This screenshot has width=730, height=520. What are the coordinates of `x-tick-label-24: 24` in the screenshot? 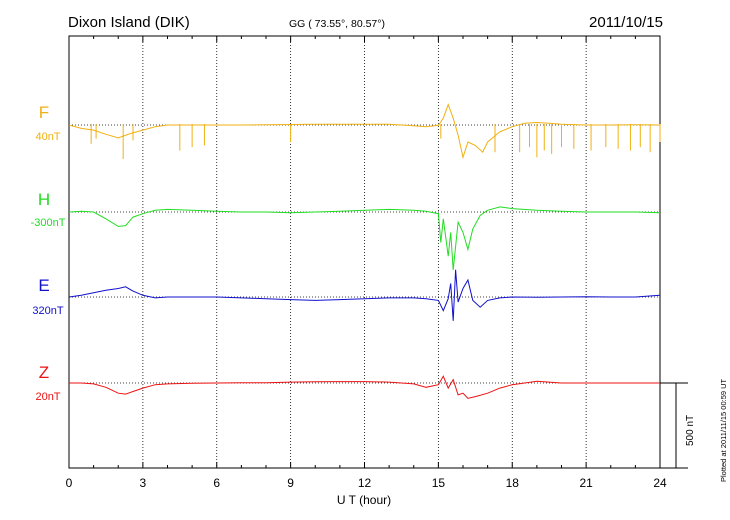 It's located at (660, 483).